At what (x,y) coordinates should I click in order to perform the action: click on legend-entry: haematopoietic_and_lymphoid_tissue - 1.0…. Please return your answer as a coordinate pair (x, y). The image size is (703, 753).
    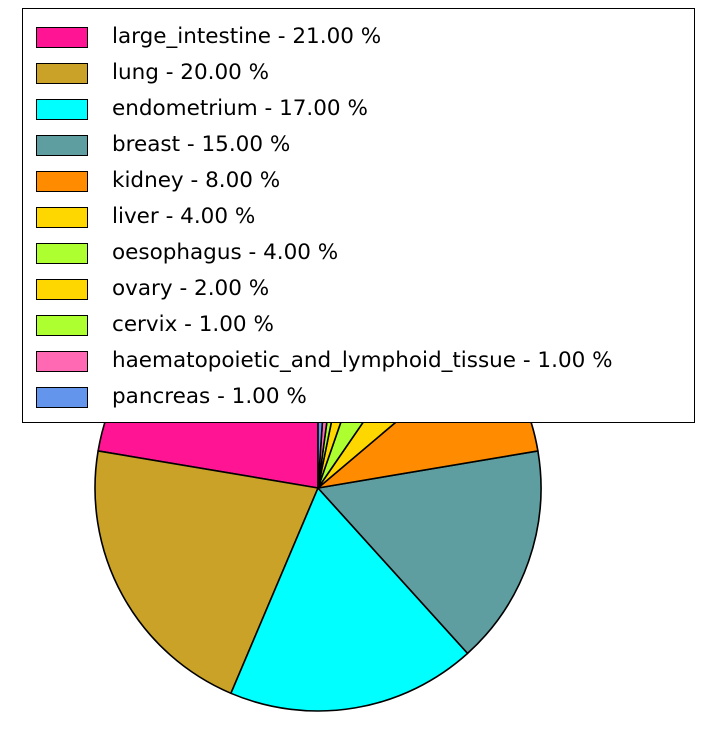
    Looking at the image, I should click on (358, 361).